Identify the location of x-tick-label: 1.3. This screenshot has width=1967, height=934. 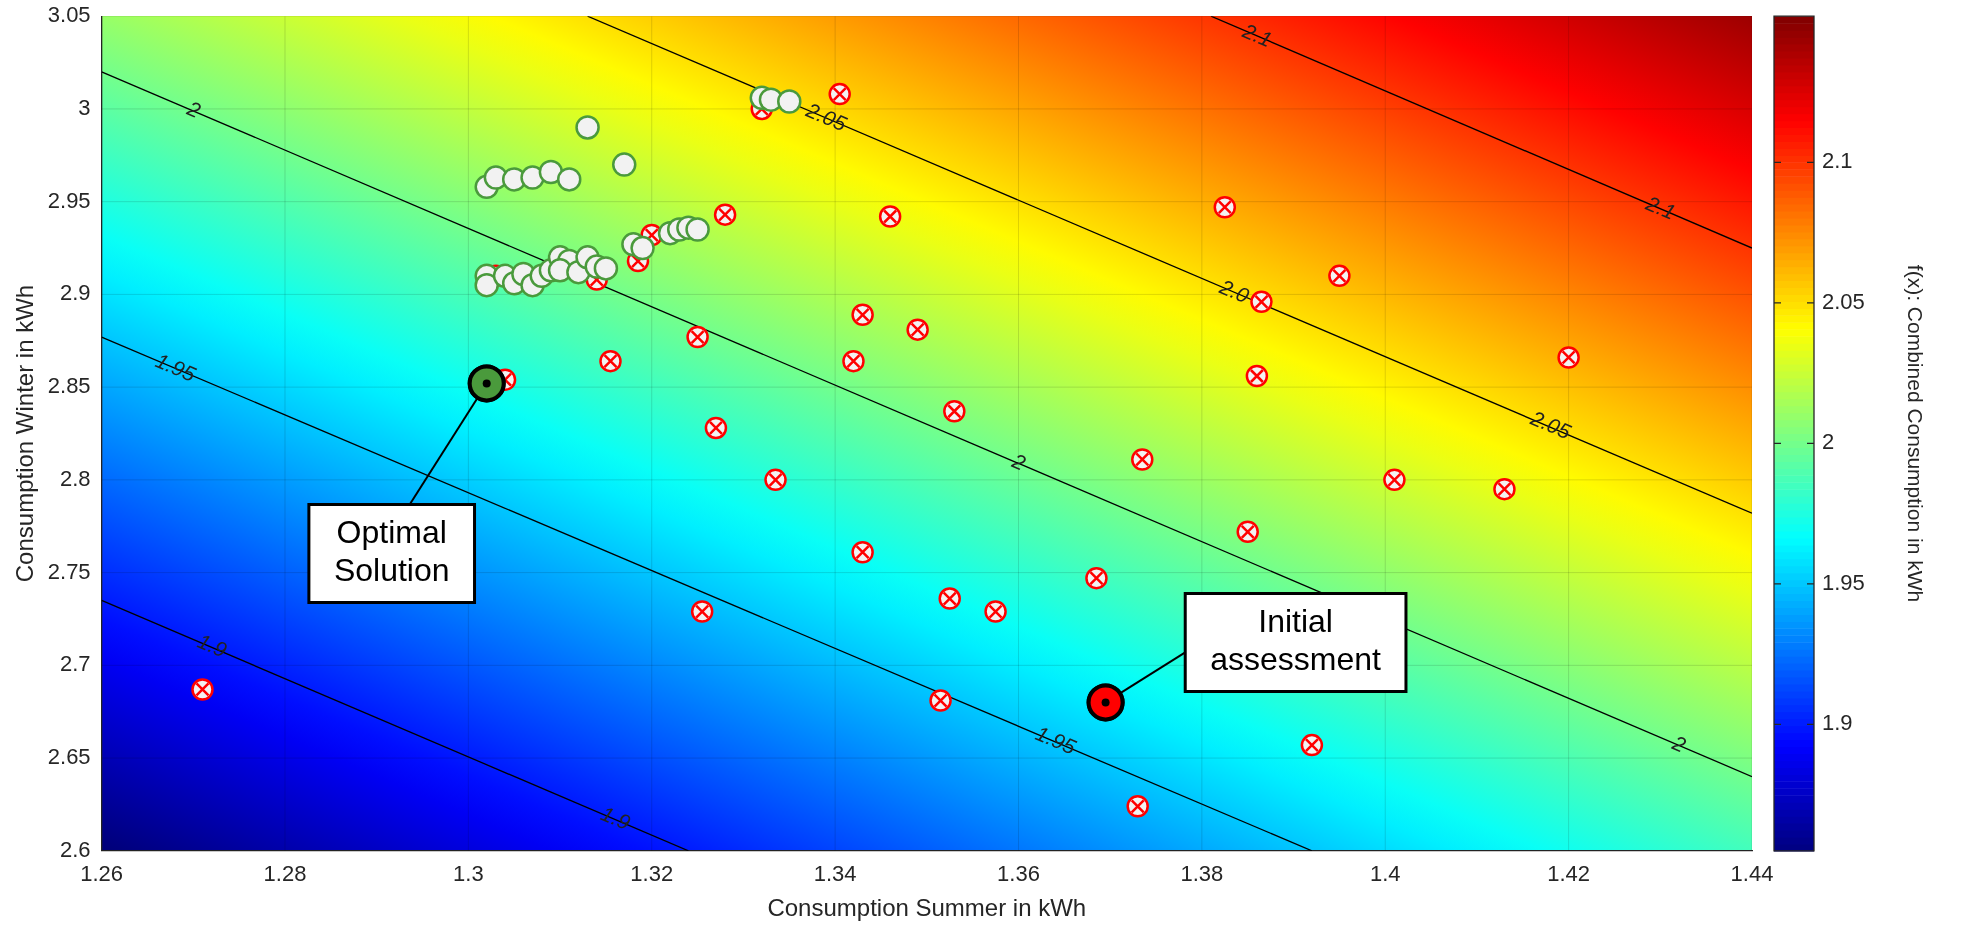
(468, 874).